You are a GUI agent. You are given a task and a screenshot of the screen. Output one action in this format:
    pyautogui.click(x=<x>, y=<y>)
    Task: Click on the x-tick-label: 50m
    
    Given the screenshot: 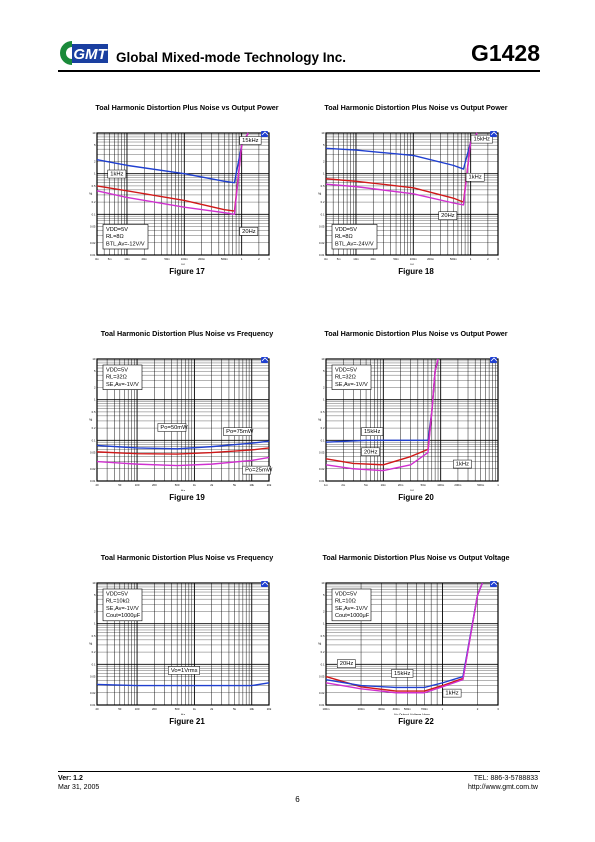 What is the action you would take?
    pyautogui.click(x=424, y=485)
    